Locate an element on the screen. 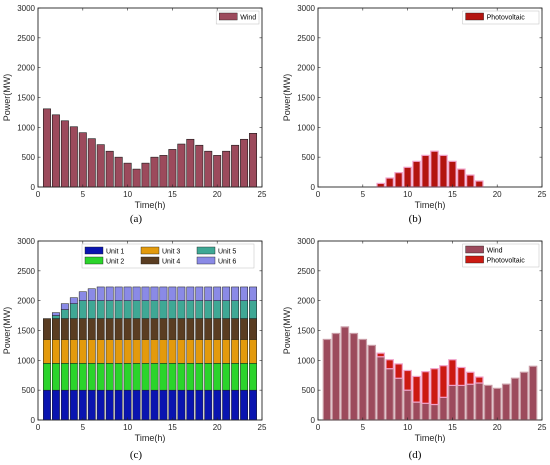 The height and width of the screenshot is (465, 550). x-tick-label: 10 is located at coordinates (407, 194).